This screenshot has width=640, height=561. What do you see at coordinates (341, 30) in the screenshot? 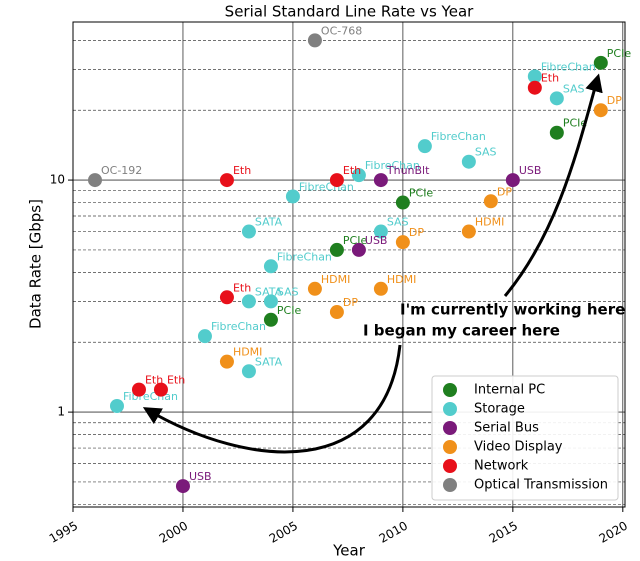
I see `point-label: OC-768` at bounding box center [341, 30].